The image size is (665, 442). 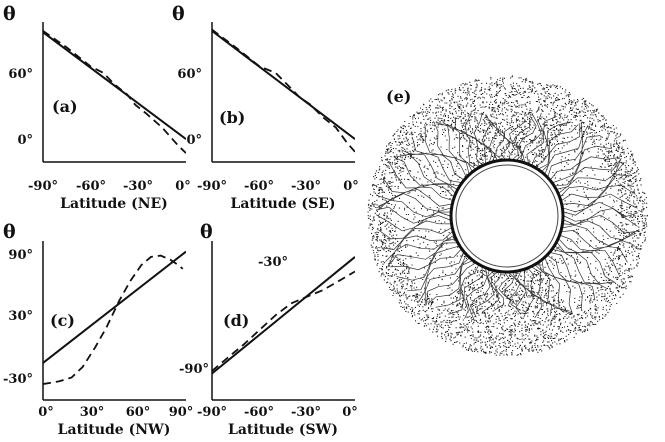 I want to click on panel-b-x-tick: 0°, so click(x=351, y=186).